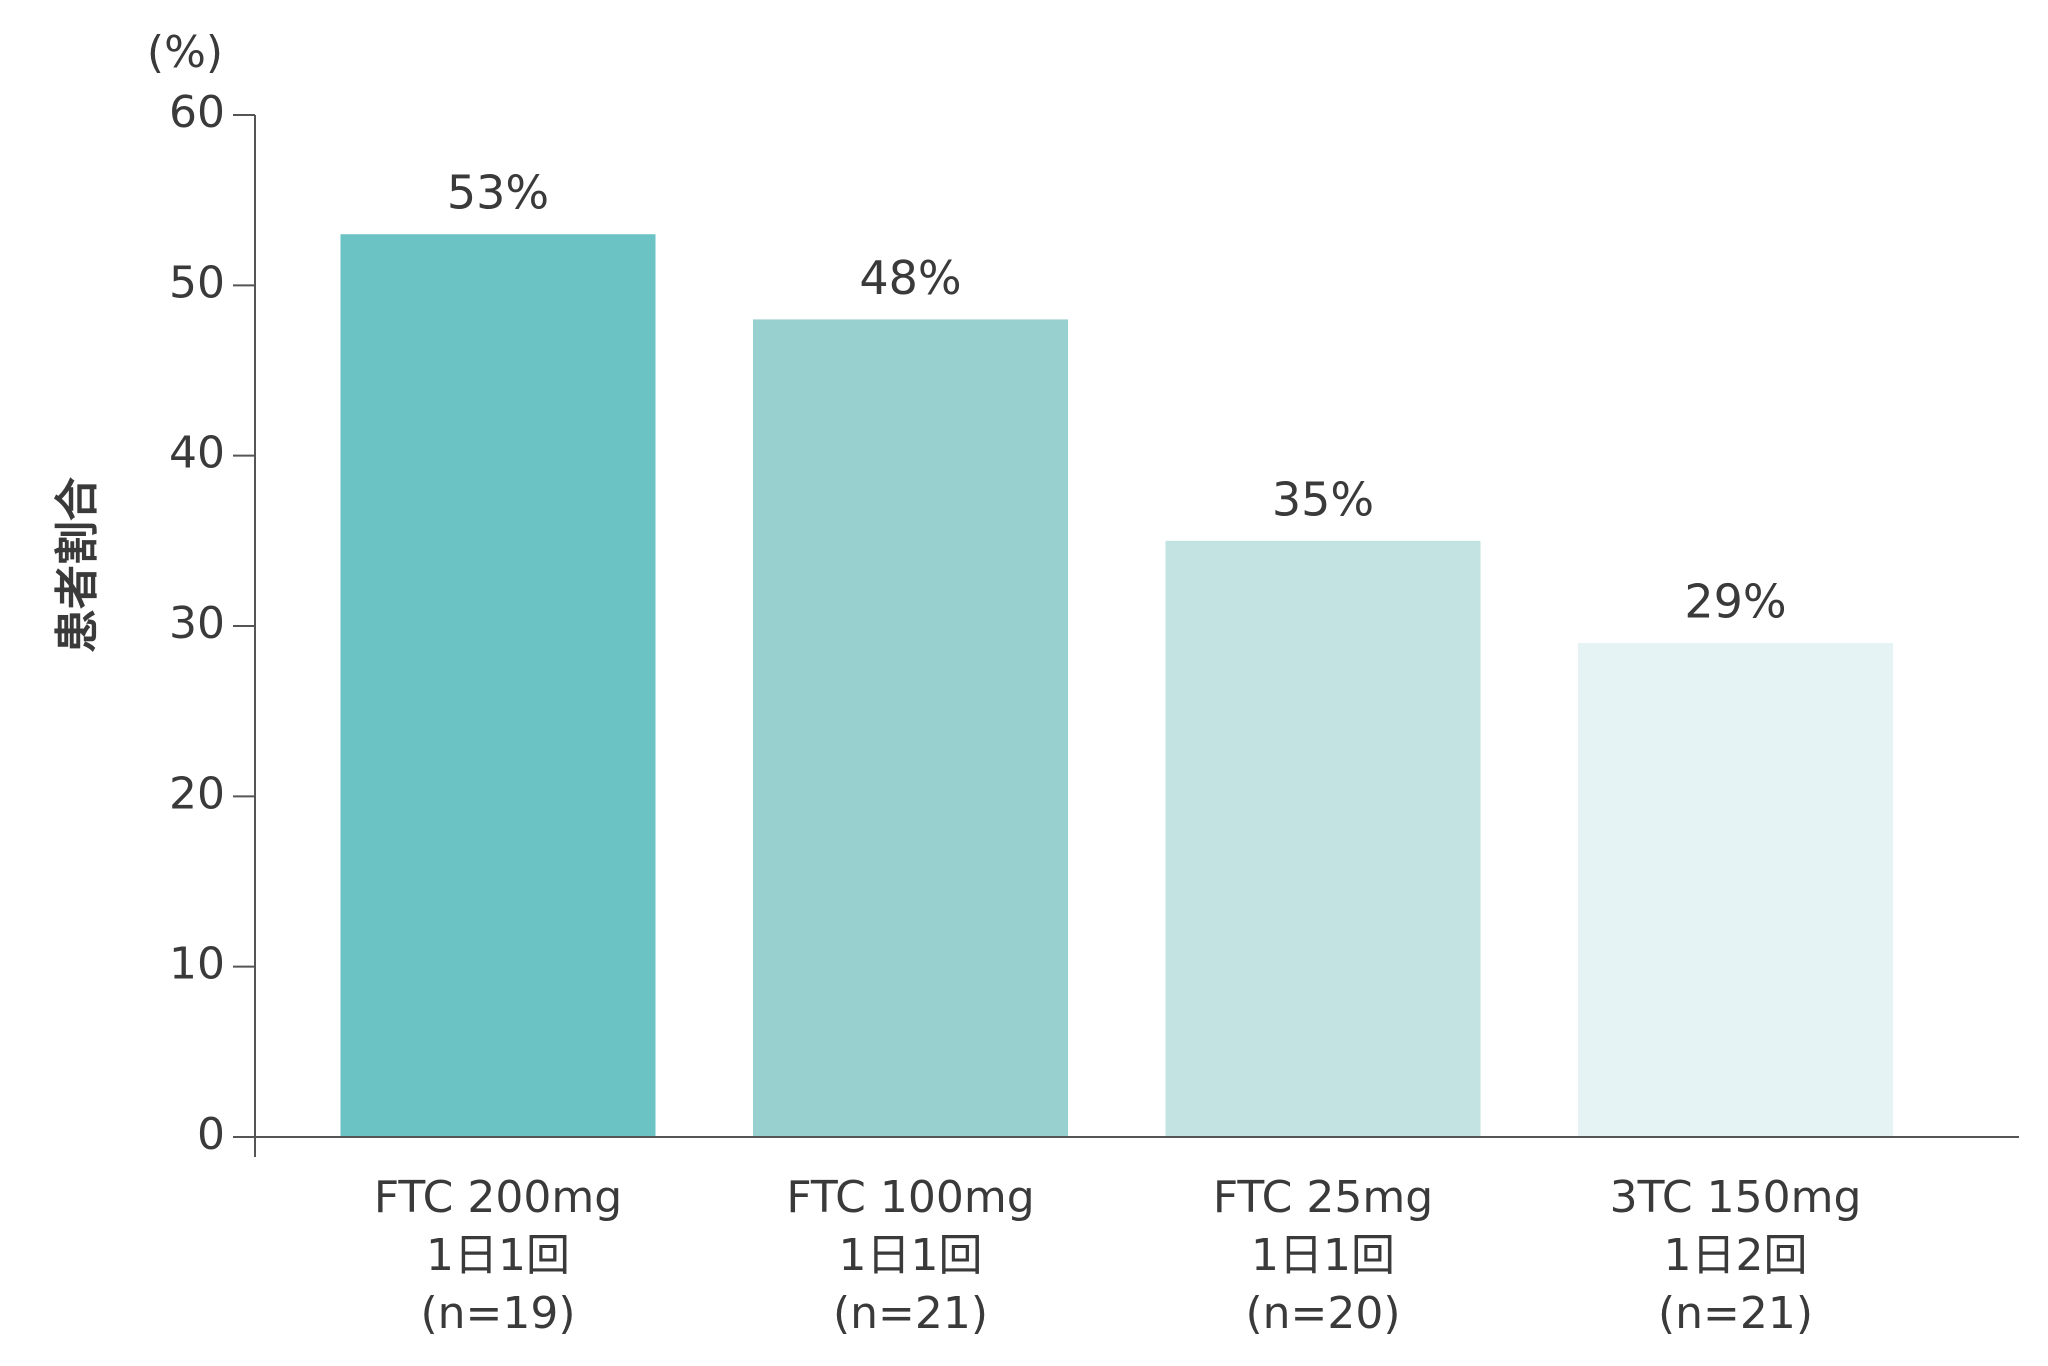 This screenshot has width=2048, height=1366. I want to click on y-unit: (%), so click(185, 52).